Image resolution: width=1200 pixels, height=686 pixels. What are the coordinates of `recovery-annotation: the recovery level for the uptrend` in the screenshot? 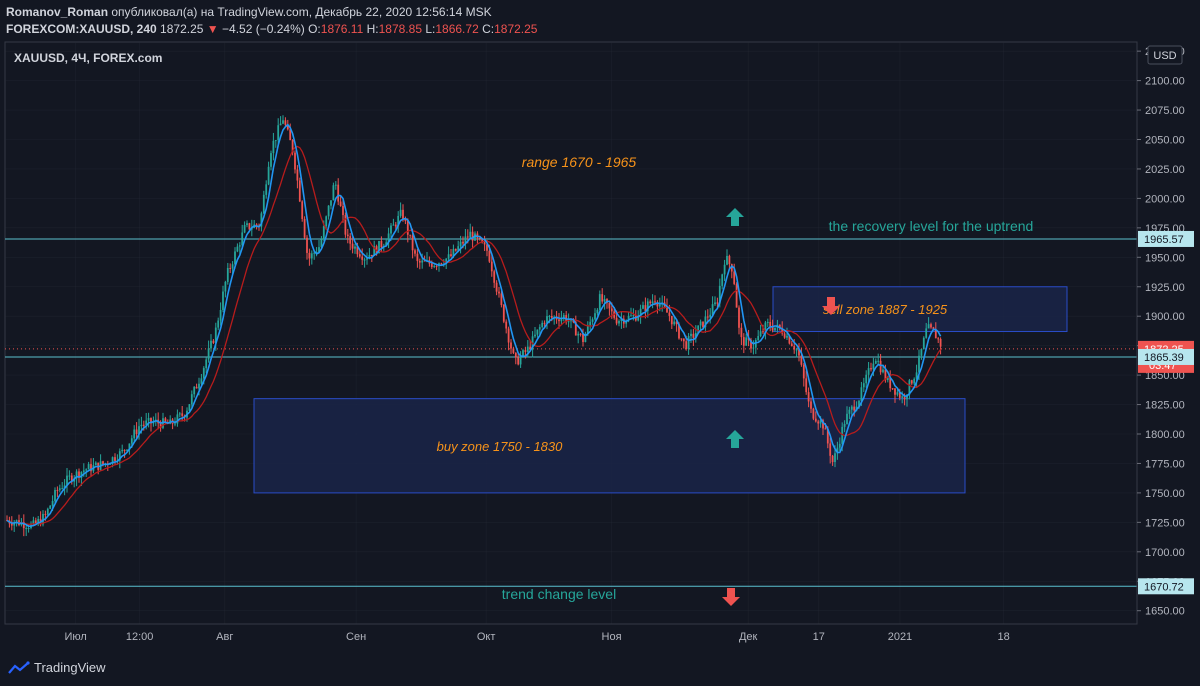 It's located at (931, 226).